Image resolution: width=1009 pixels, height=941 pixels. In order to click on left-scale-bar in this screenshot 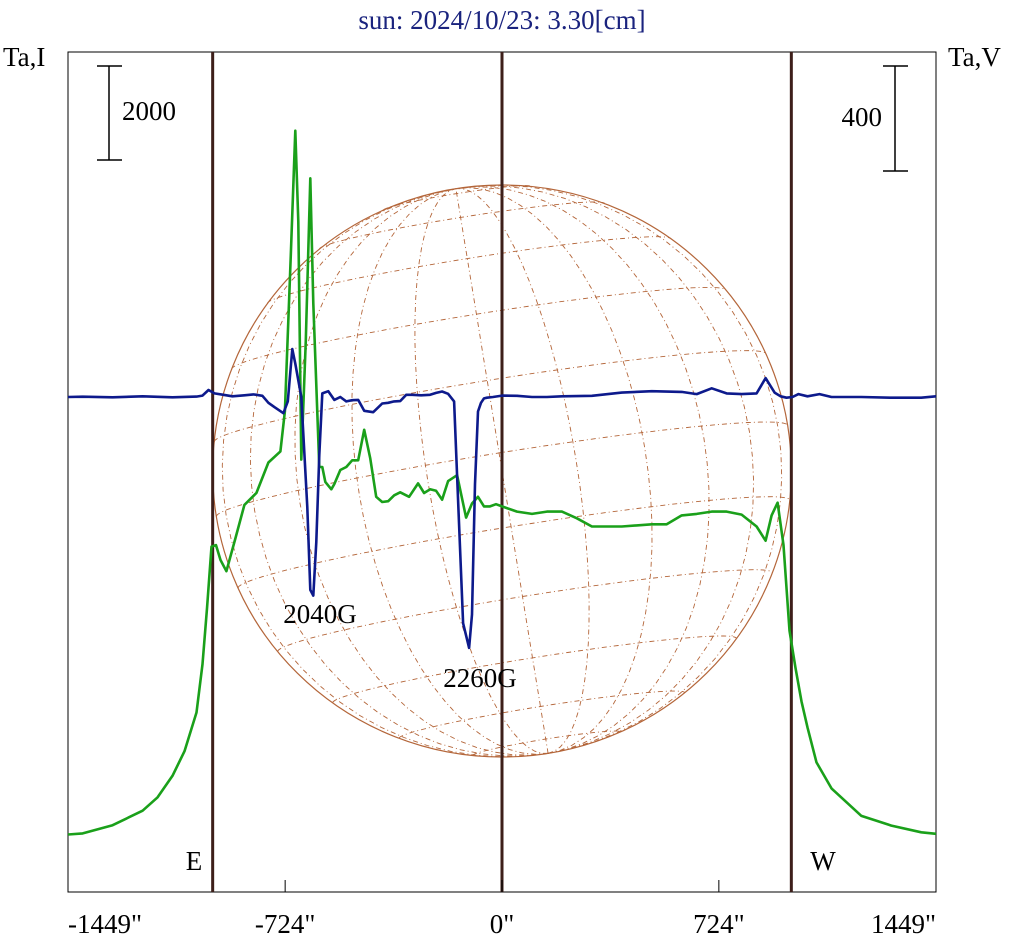, I will do `click(109, 113)`.